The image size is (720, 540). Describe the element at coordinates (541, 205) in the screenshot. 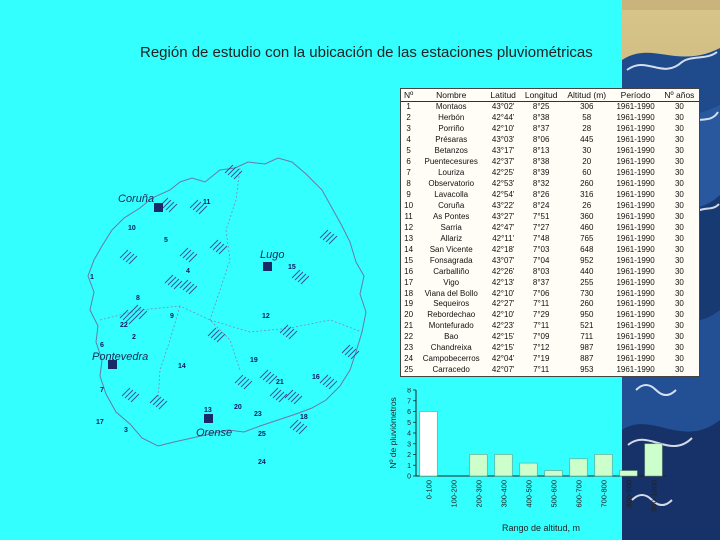

I see `table-cell: 8°24` at that location.